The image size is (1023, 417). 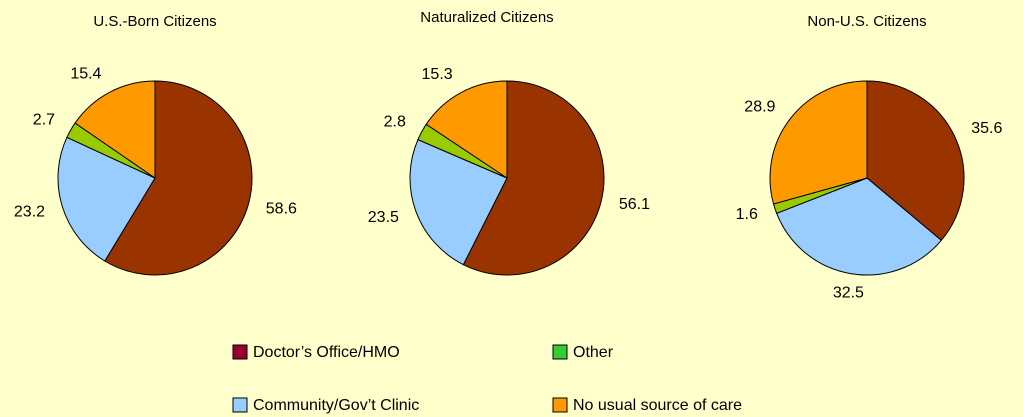 I want to click on legend-label: Doctor’s Office/HMO, so click(x=326, y=352).